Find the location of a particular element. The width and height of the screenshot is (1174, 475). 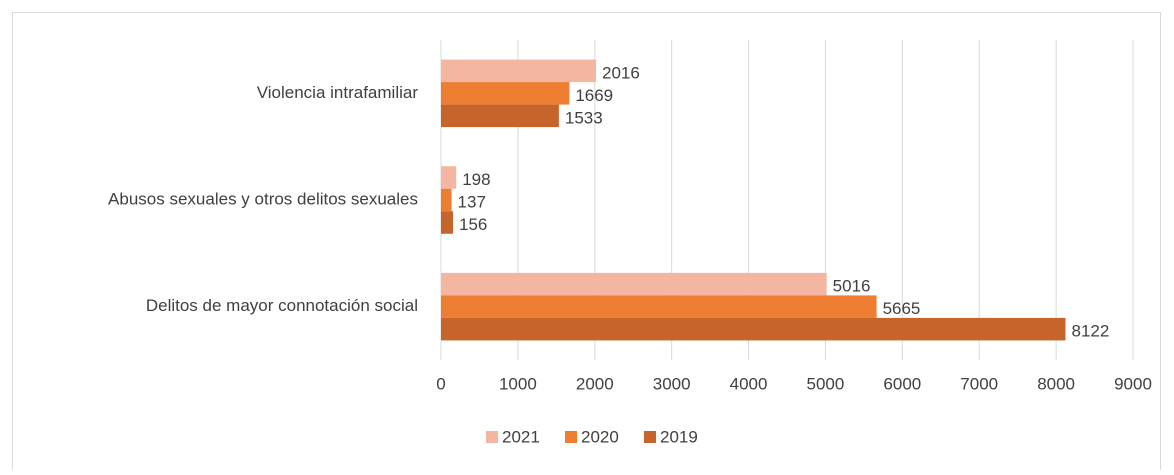

x-tick-label: 8000 is located at coordinates (1056, 383).